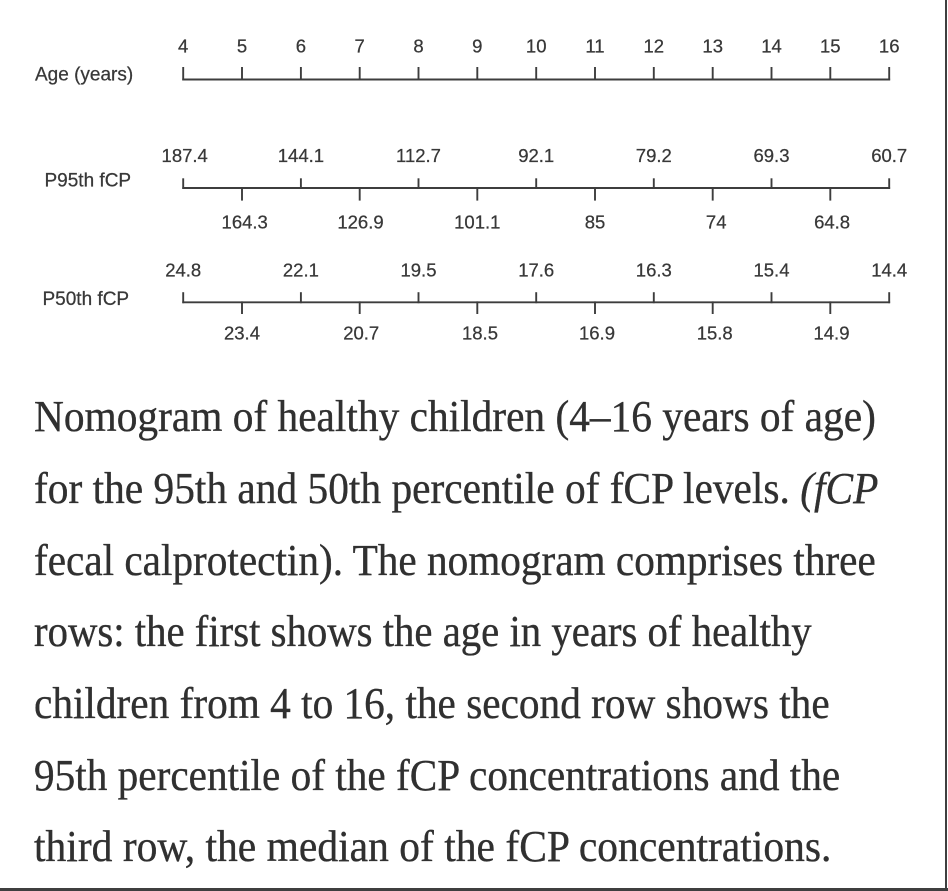  Describe the element at coordinates (594, 46) in the screenshot. I see `svg-text: 11` at that location.